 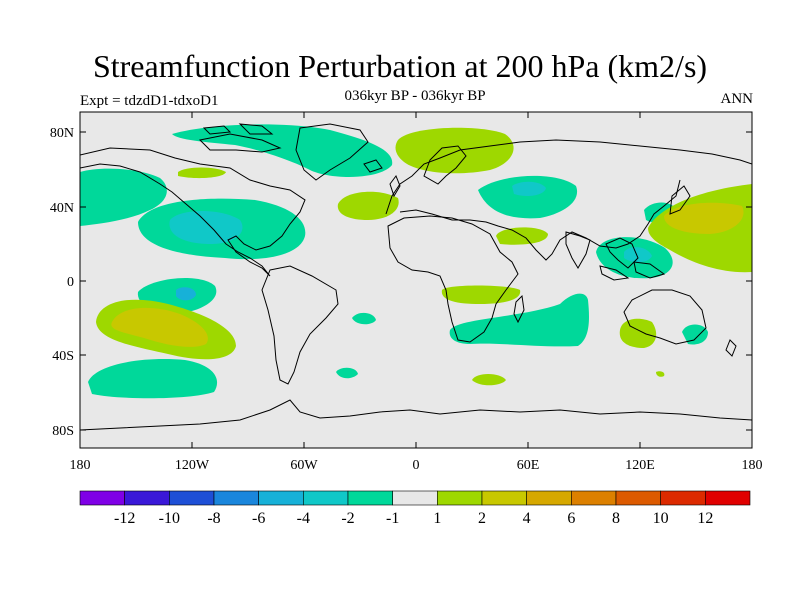 I want to click on coast-antarctica, so click(x=416, y=415).